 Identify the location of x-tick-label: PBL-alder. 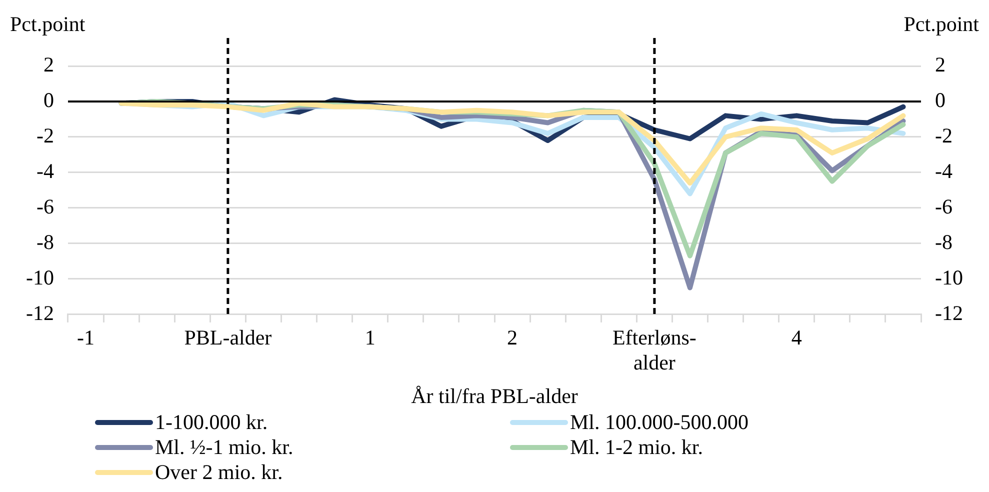
(228, 338).